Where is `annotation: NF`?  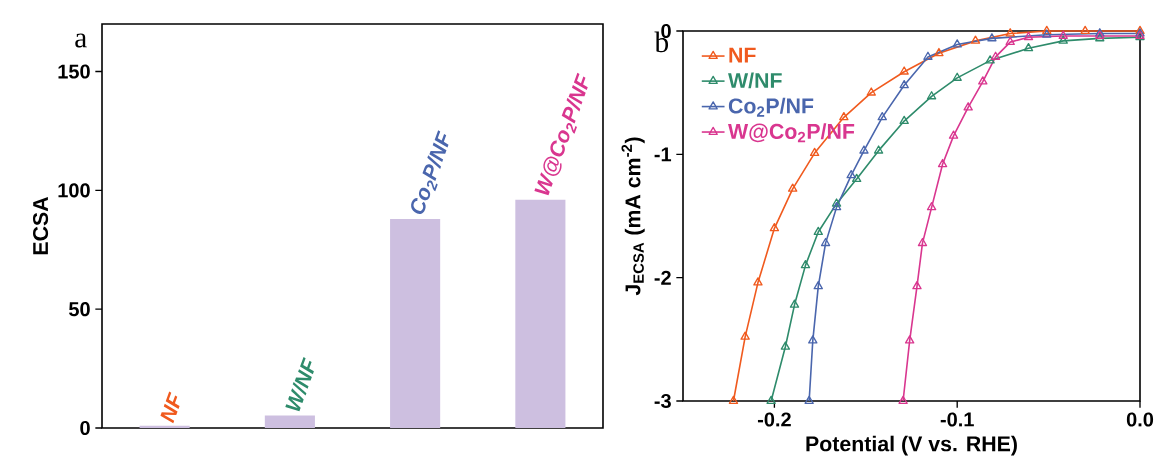 annotation: NF is located at coordinates (170, 407).